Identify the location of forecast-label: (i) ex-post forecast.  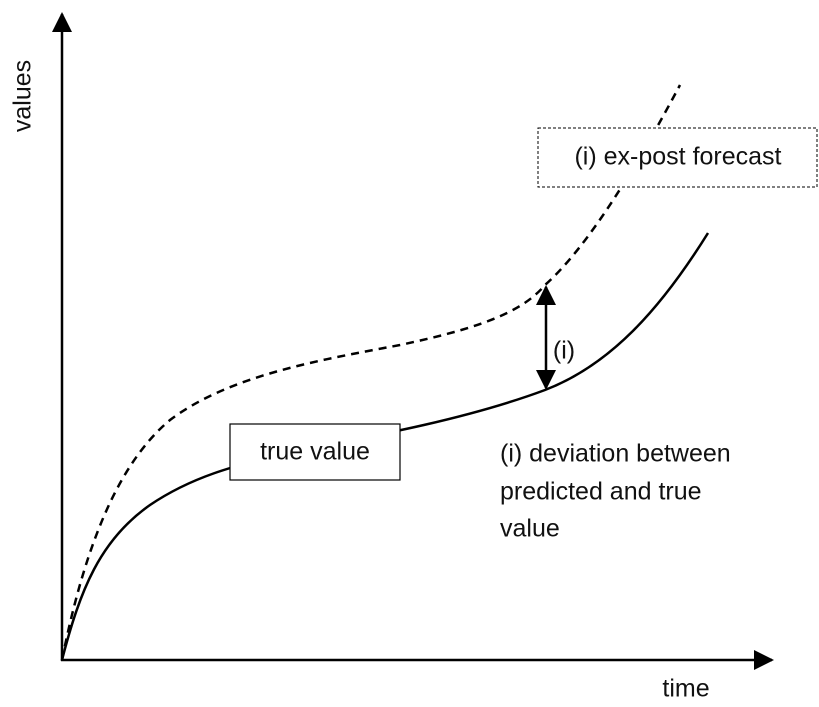
(677, 157).